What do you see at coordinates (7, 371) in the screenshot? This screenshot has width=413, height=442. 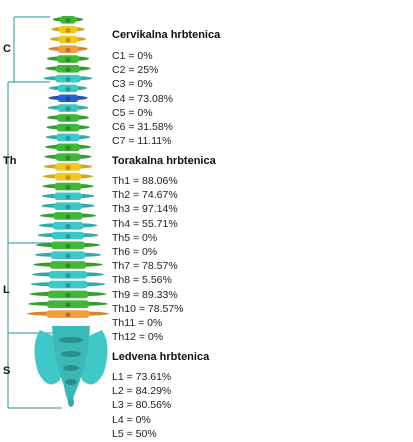 I see `region-label-sacral: S` at bounding box center [7, 371].